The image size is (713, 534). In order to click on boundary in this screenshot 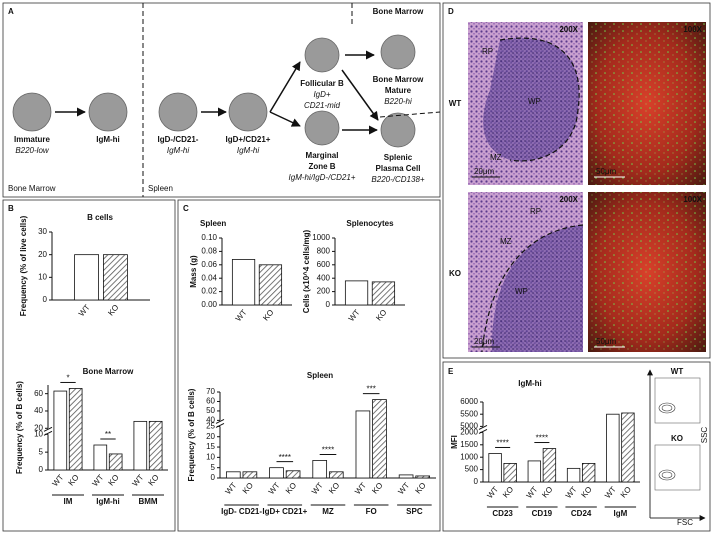, I will do `click(532, 288)`.